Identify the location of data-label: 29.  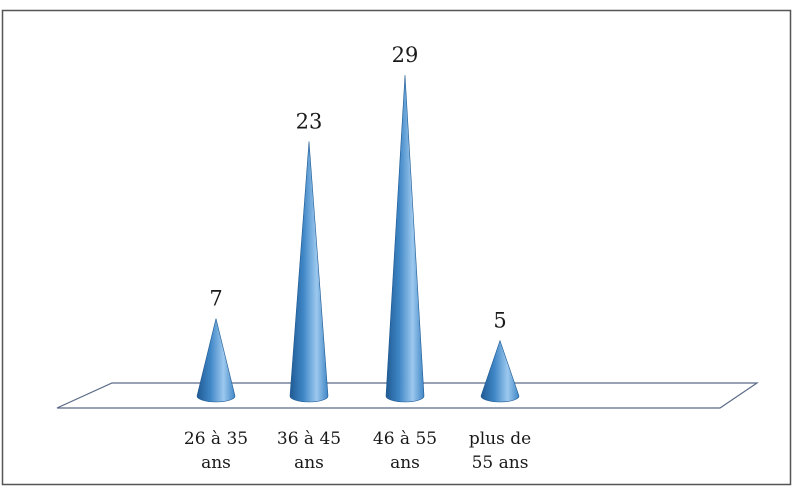
(405, 55).